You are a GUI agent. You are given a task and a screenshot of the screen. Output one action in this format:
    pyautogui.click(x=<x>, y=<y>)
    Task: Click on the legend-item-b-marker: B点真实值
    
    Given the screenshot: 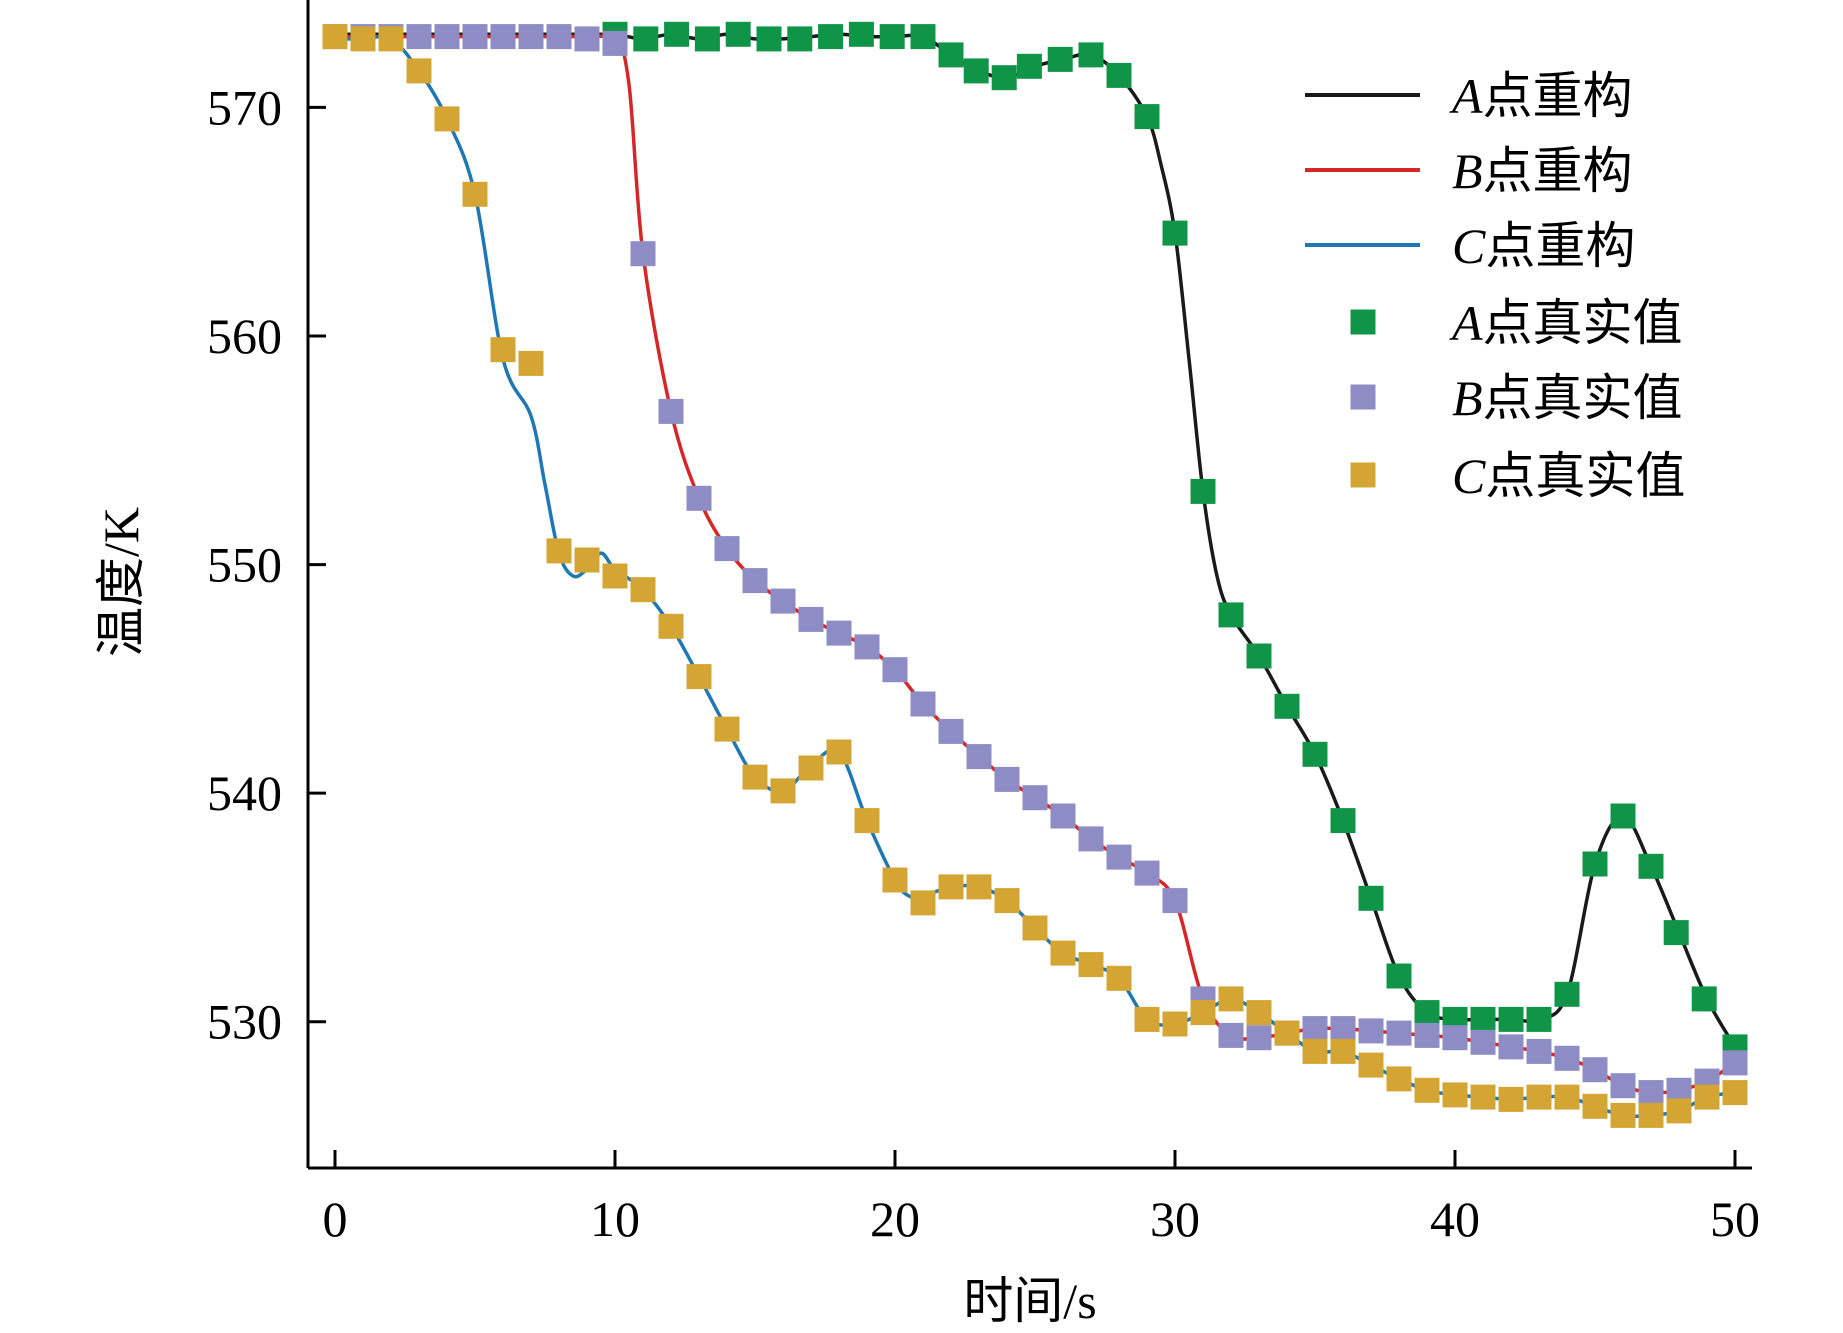 What is the action you would take?
    pyautogui.click(x=1516, y=398)
    